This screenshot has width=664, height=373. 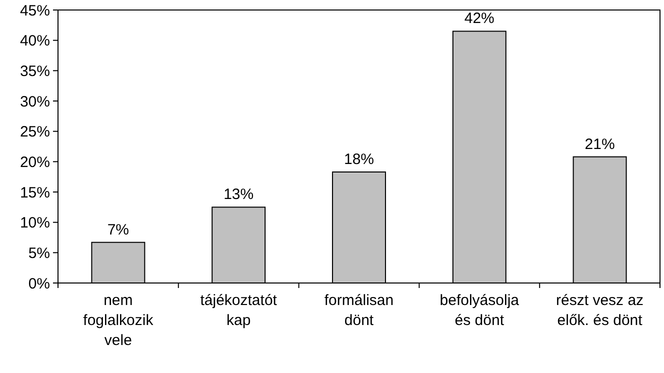 I want to click on y-tick-label: 10%, so click(x=35, y=223).